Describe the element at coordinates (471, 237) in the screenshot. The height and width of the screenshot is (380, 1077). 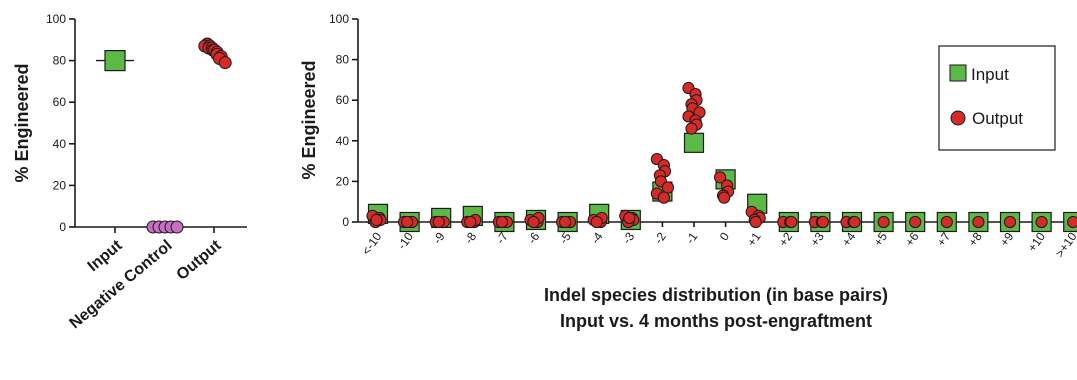
I see `right-category-label: -8` at that location.